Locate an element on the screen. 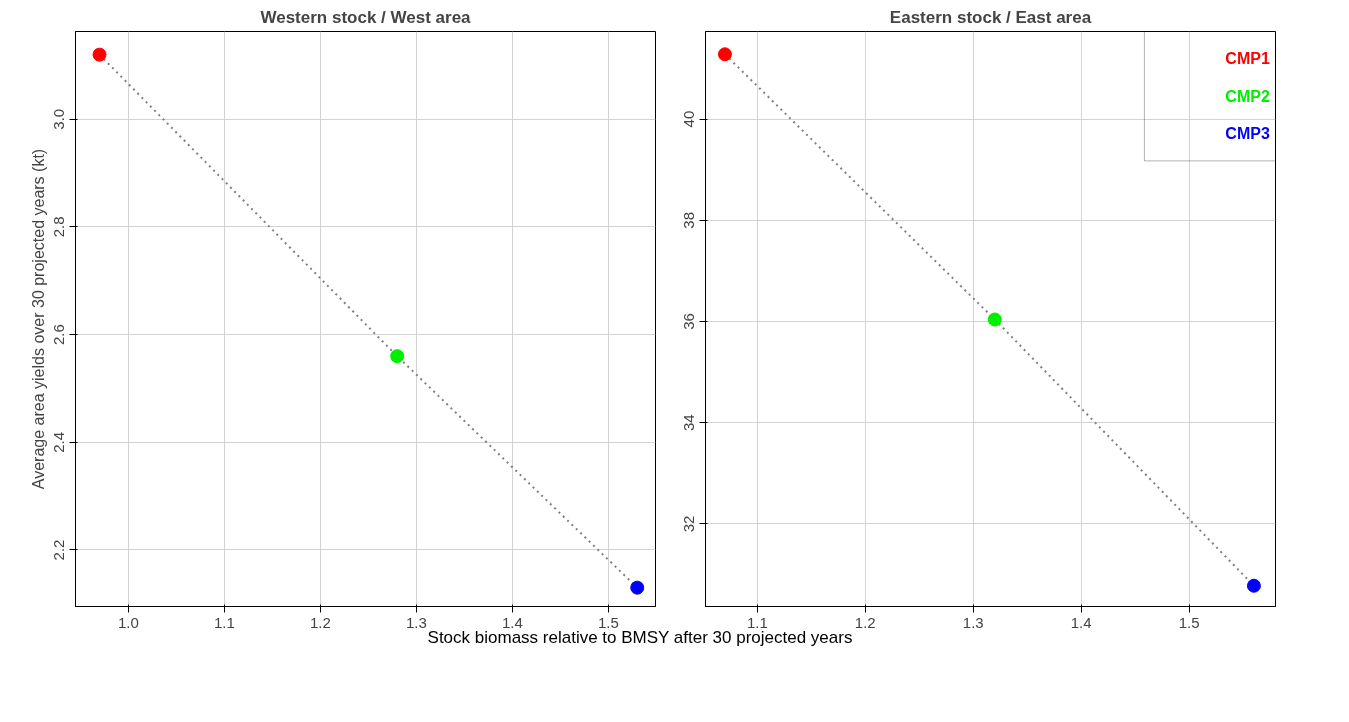  x-tick-label: 1.0 is located at coordinates (128, 622).